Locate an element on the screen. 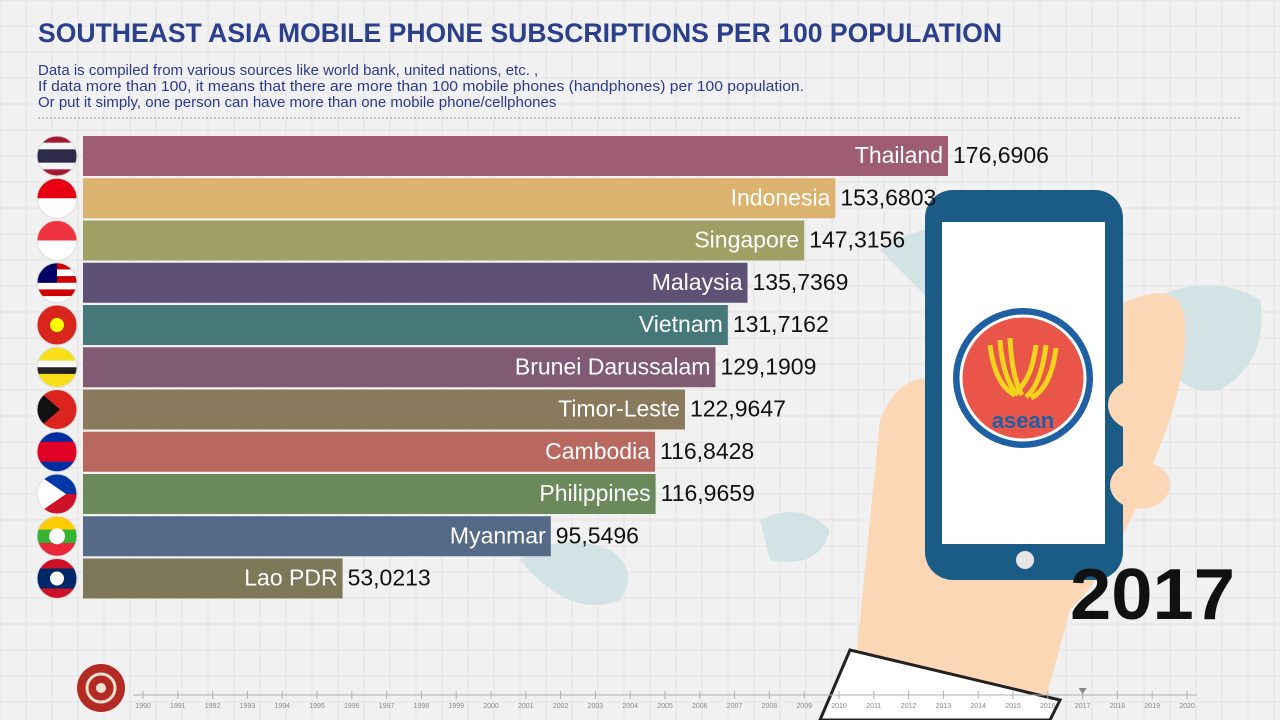 This screenshot has height=720, width=1280. timeline-label: 1999 is located at coordinates (456, 706).